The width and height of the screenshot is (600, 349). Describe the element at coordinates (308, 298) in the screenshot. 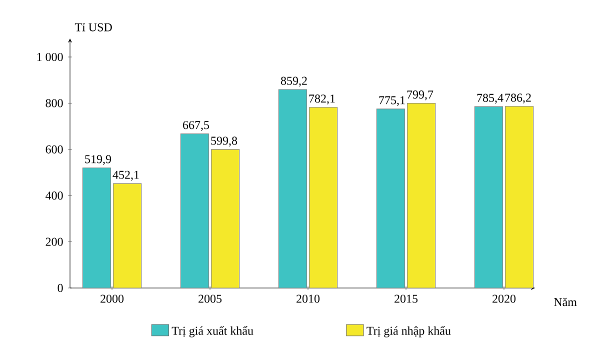

I see `x-tick-label: 2010` at that location.